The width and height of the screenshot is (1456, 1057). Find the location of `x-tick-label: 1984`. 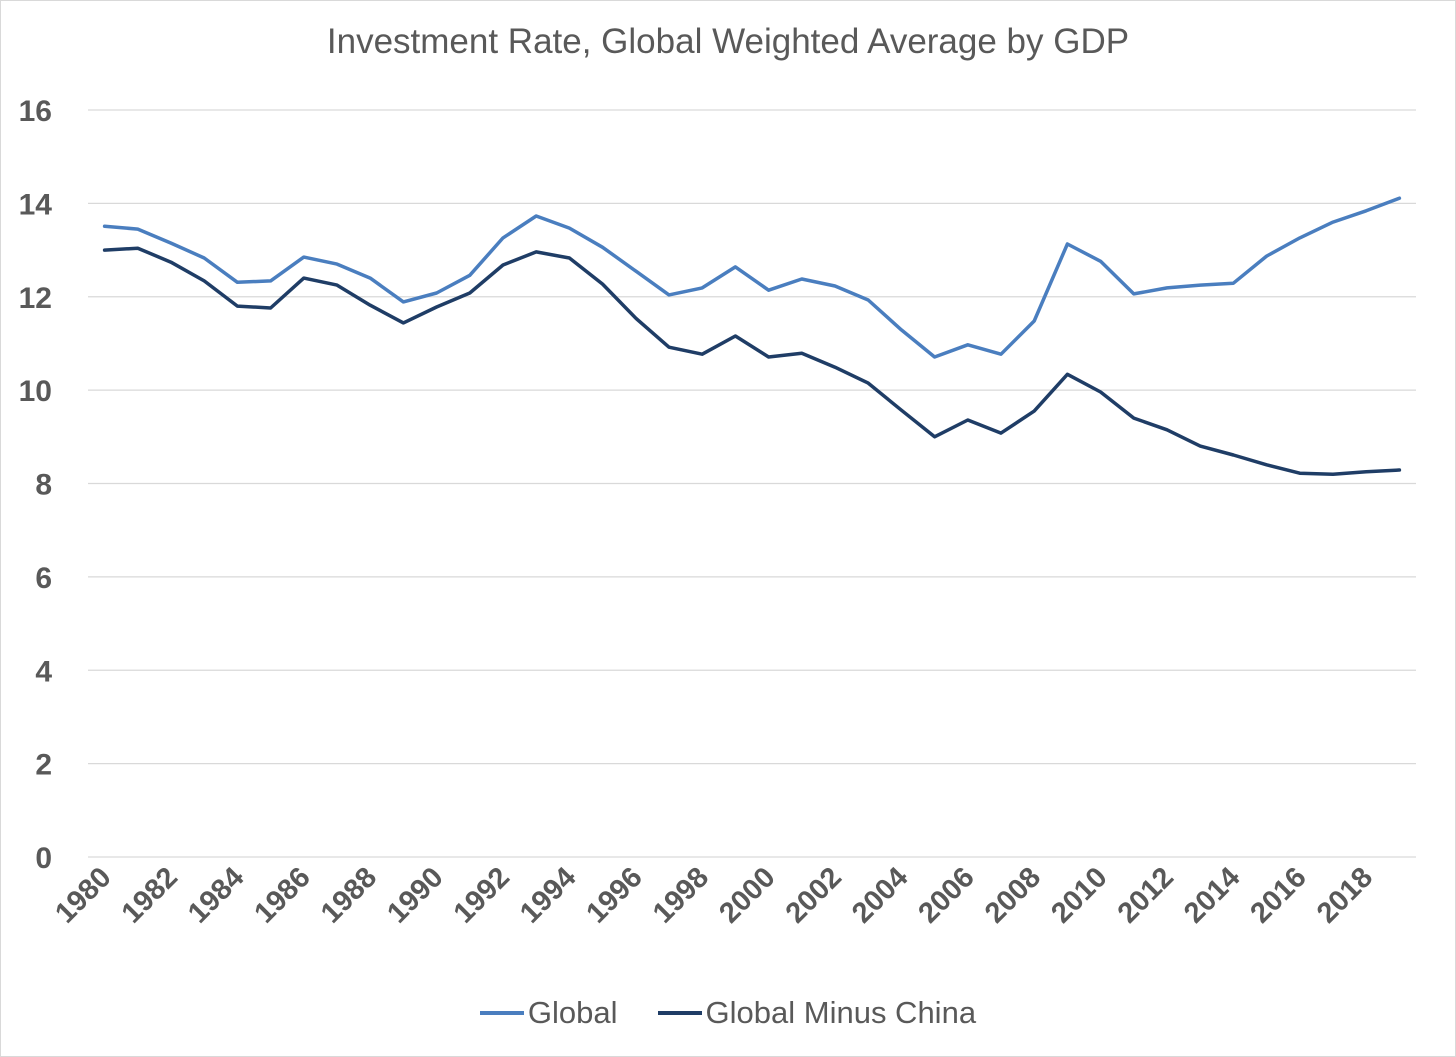

x-tick-label: 1984 is located at coordinates (216, 895).